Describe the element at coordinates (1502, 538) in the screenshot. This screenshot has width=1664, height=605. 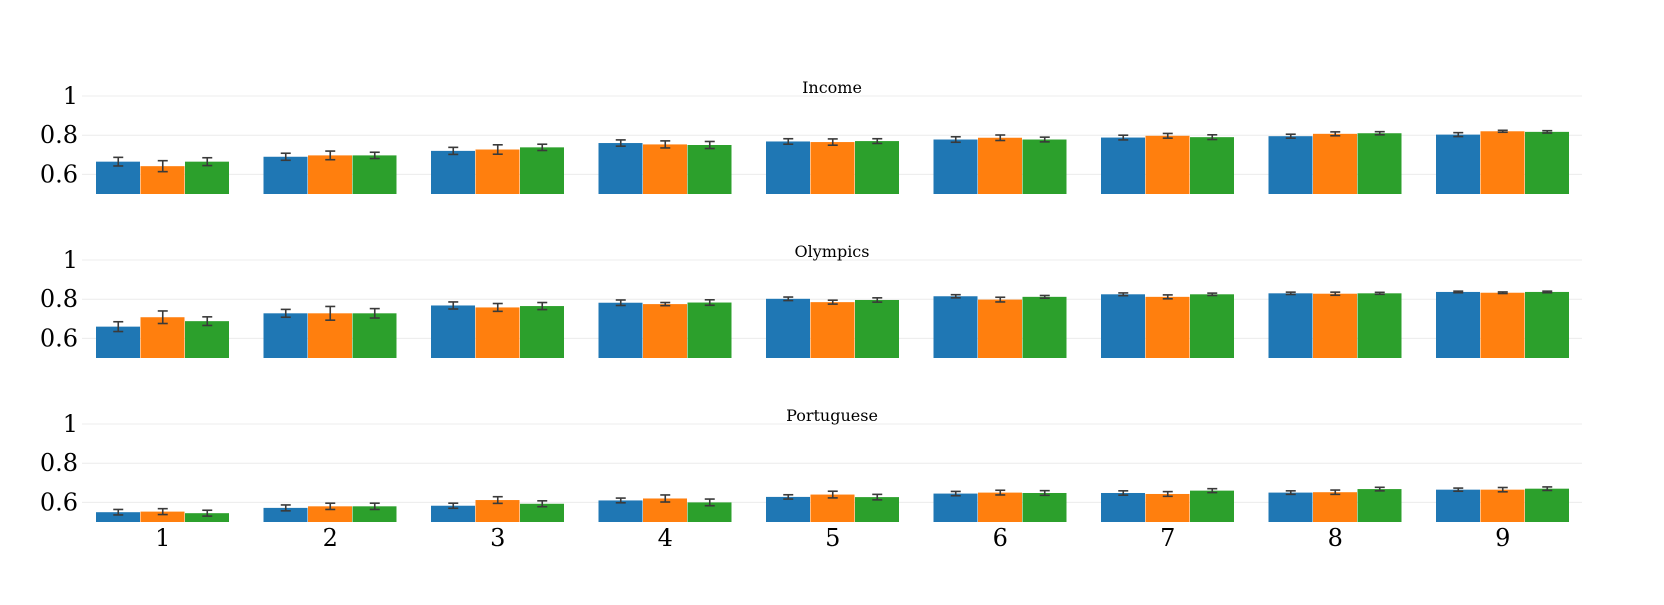
I see `x-tick-label: 9` at that location.